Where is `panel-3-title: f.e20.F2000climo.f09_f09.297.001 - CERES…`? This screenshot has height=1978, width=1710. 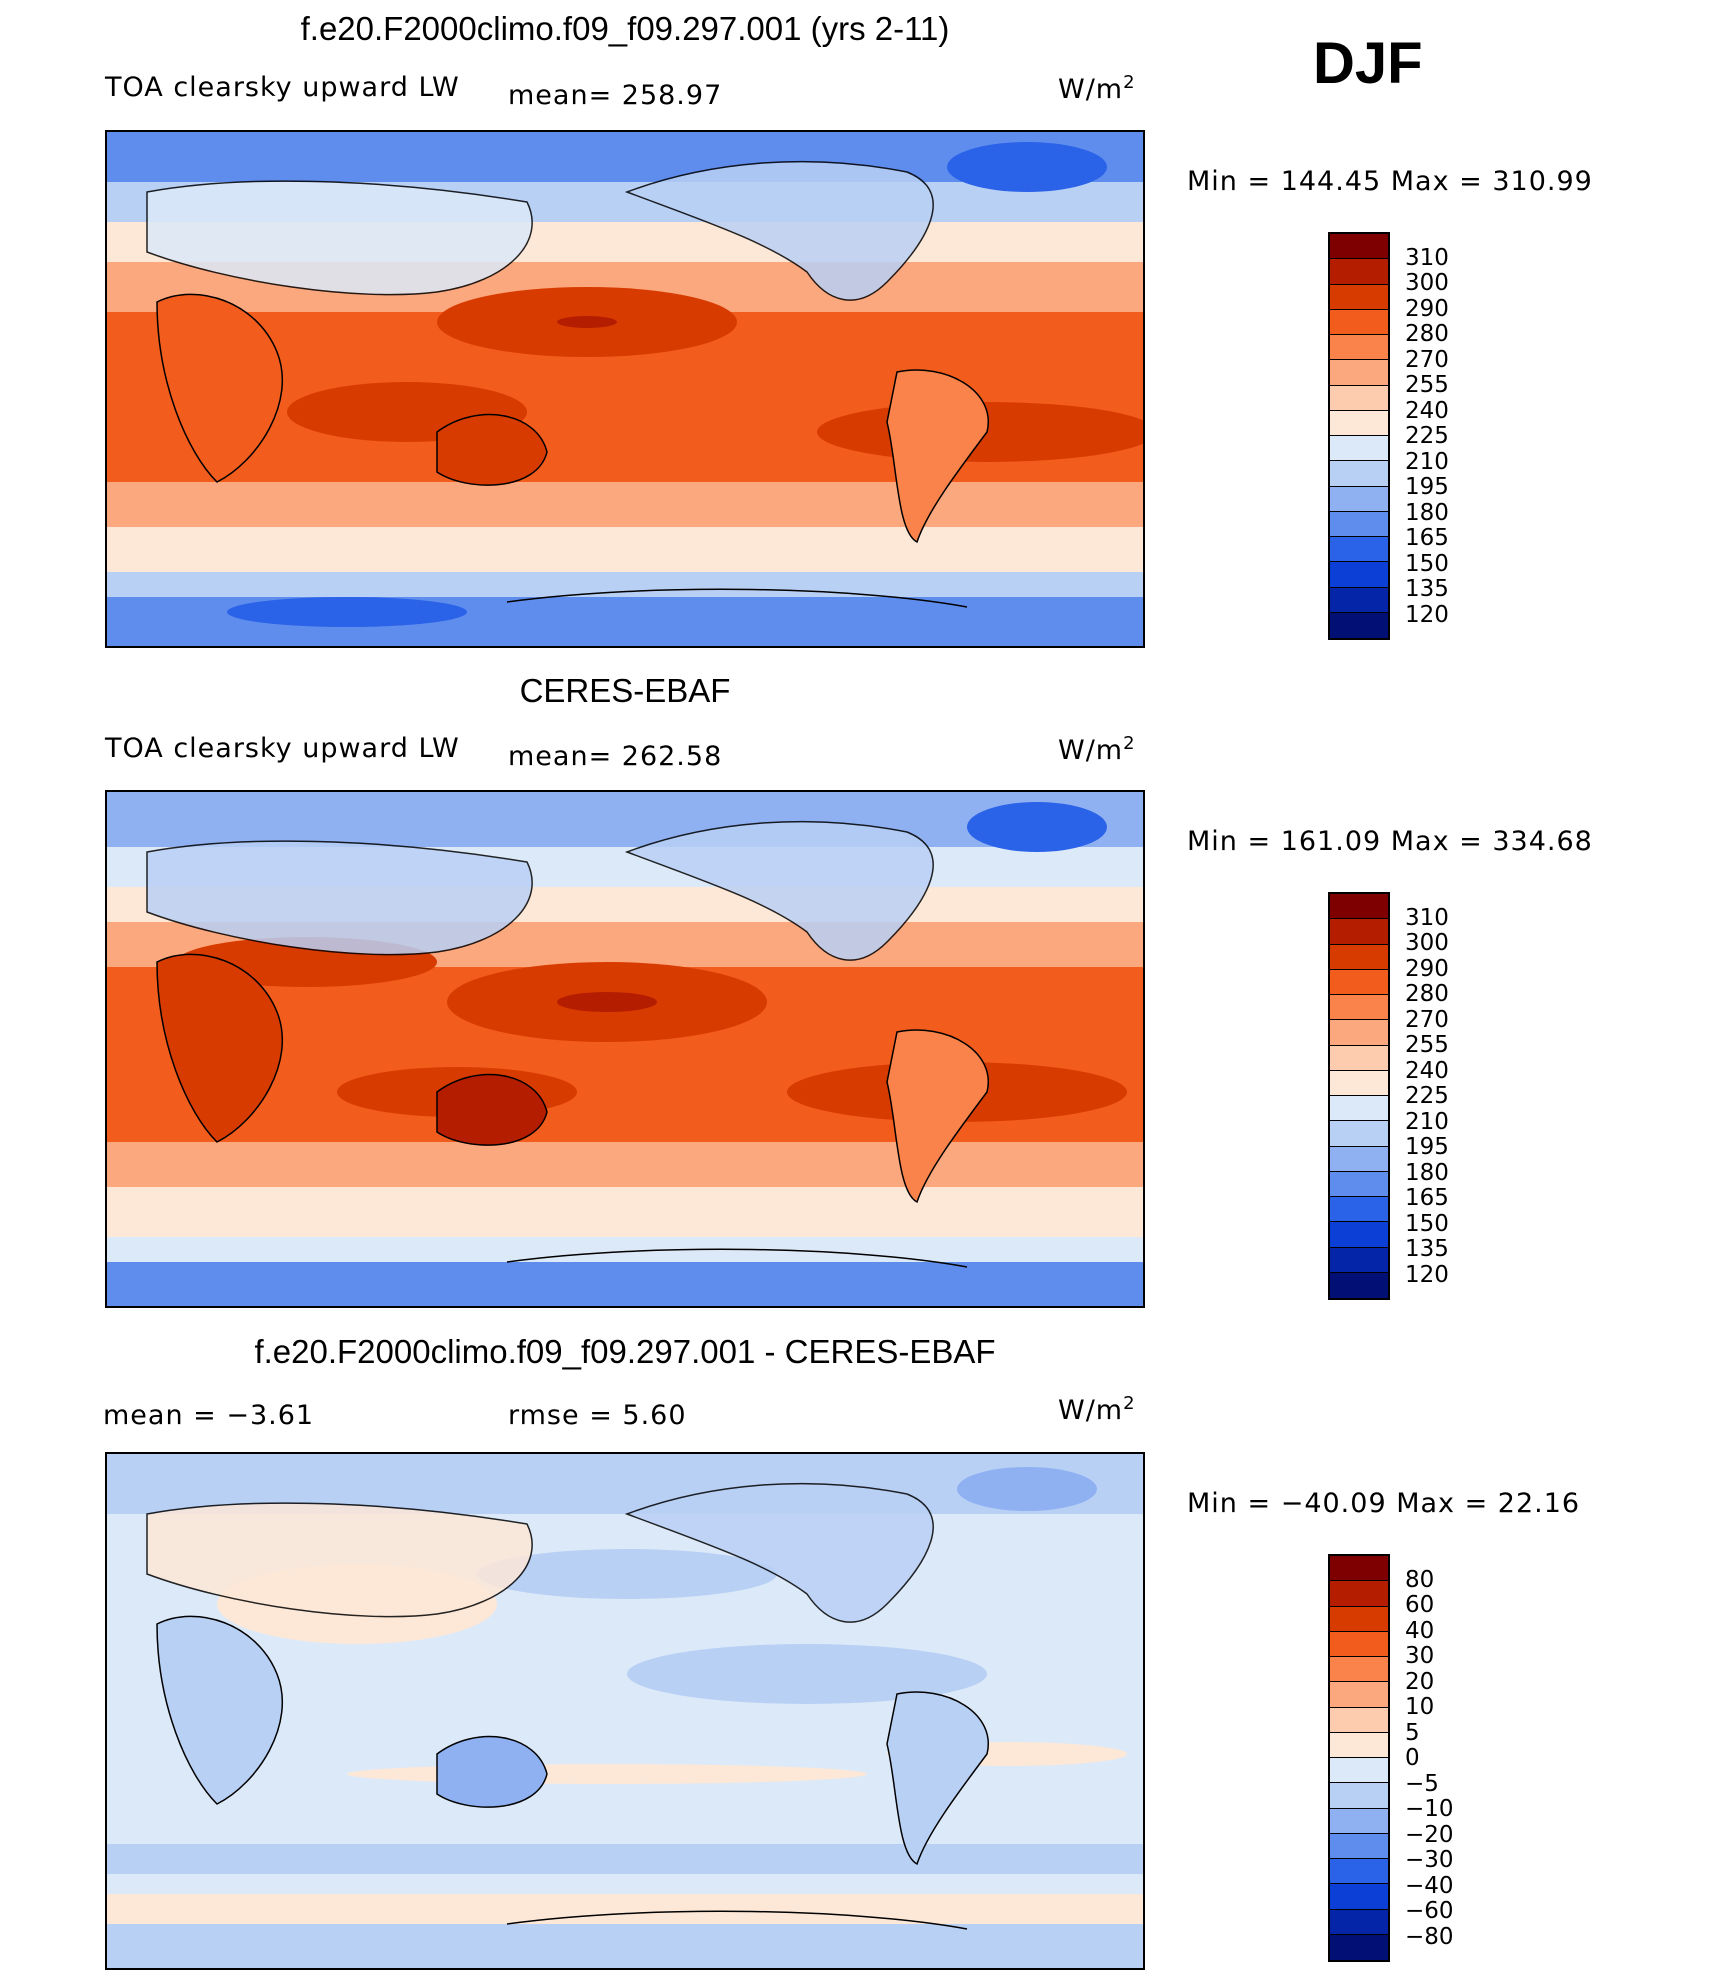 panel-3-title: f.e20.F2000climo.f09_f09.297.001 - CERES… is located at coordinates (625, 1351).